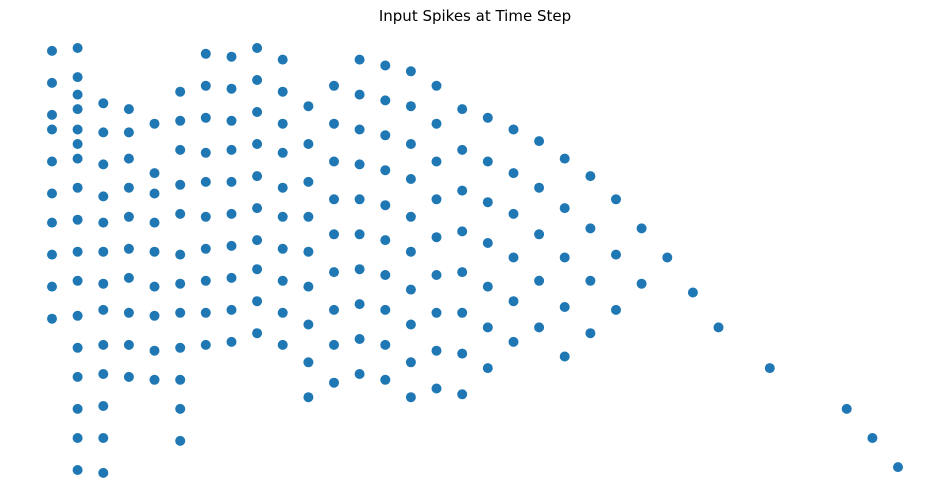  Describe the element at coordinates (475, 16) in the screenshot. I see `chart-title: Input Spikes at Time Step` at that location.